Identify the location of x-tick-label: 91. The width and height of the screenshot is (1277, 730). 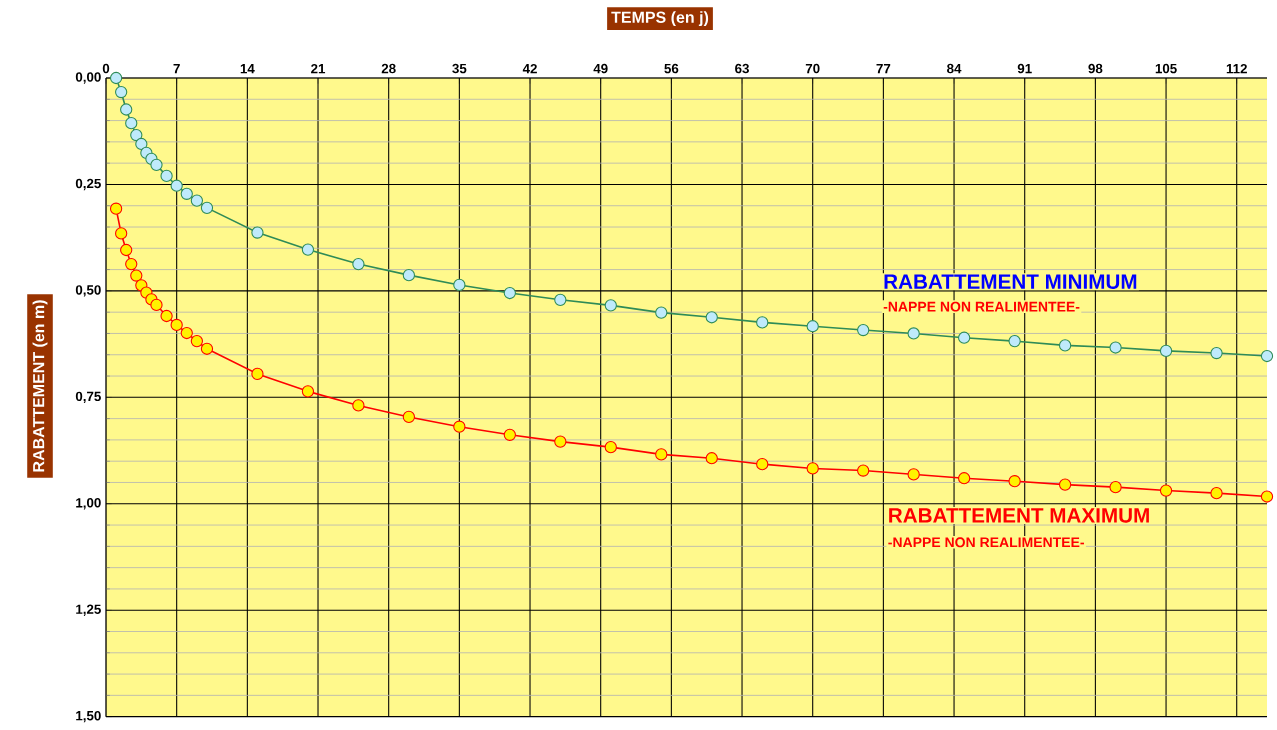
(1024, 68).